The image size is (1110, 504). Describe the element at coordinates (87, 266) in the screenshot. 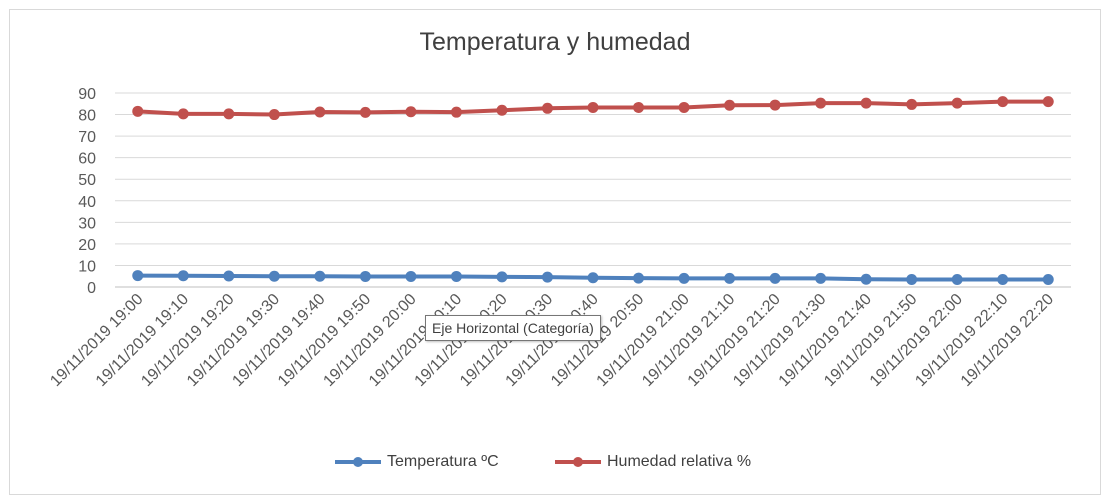

I see `y-tick-label: 10` at that location.